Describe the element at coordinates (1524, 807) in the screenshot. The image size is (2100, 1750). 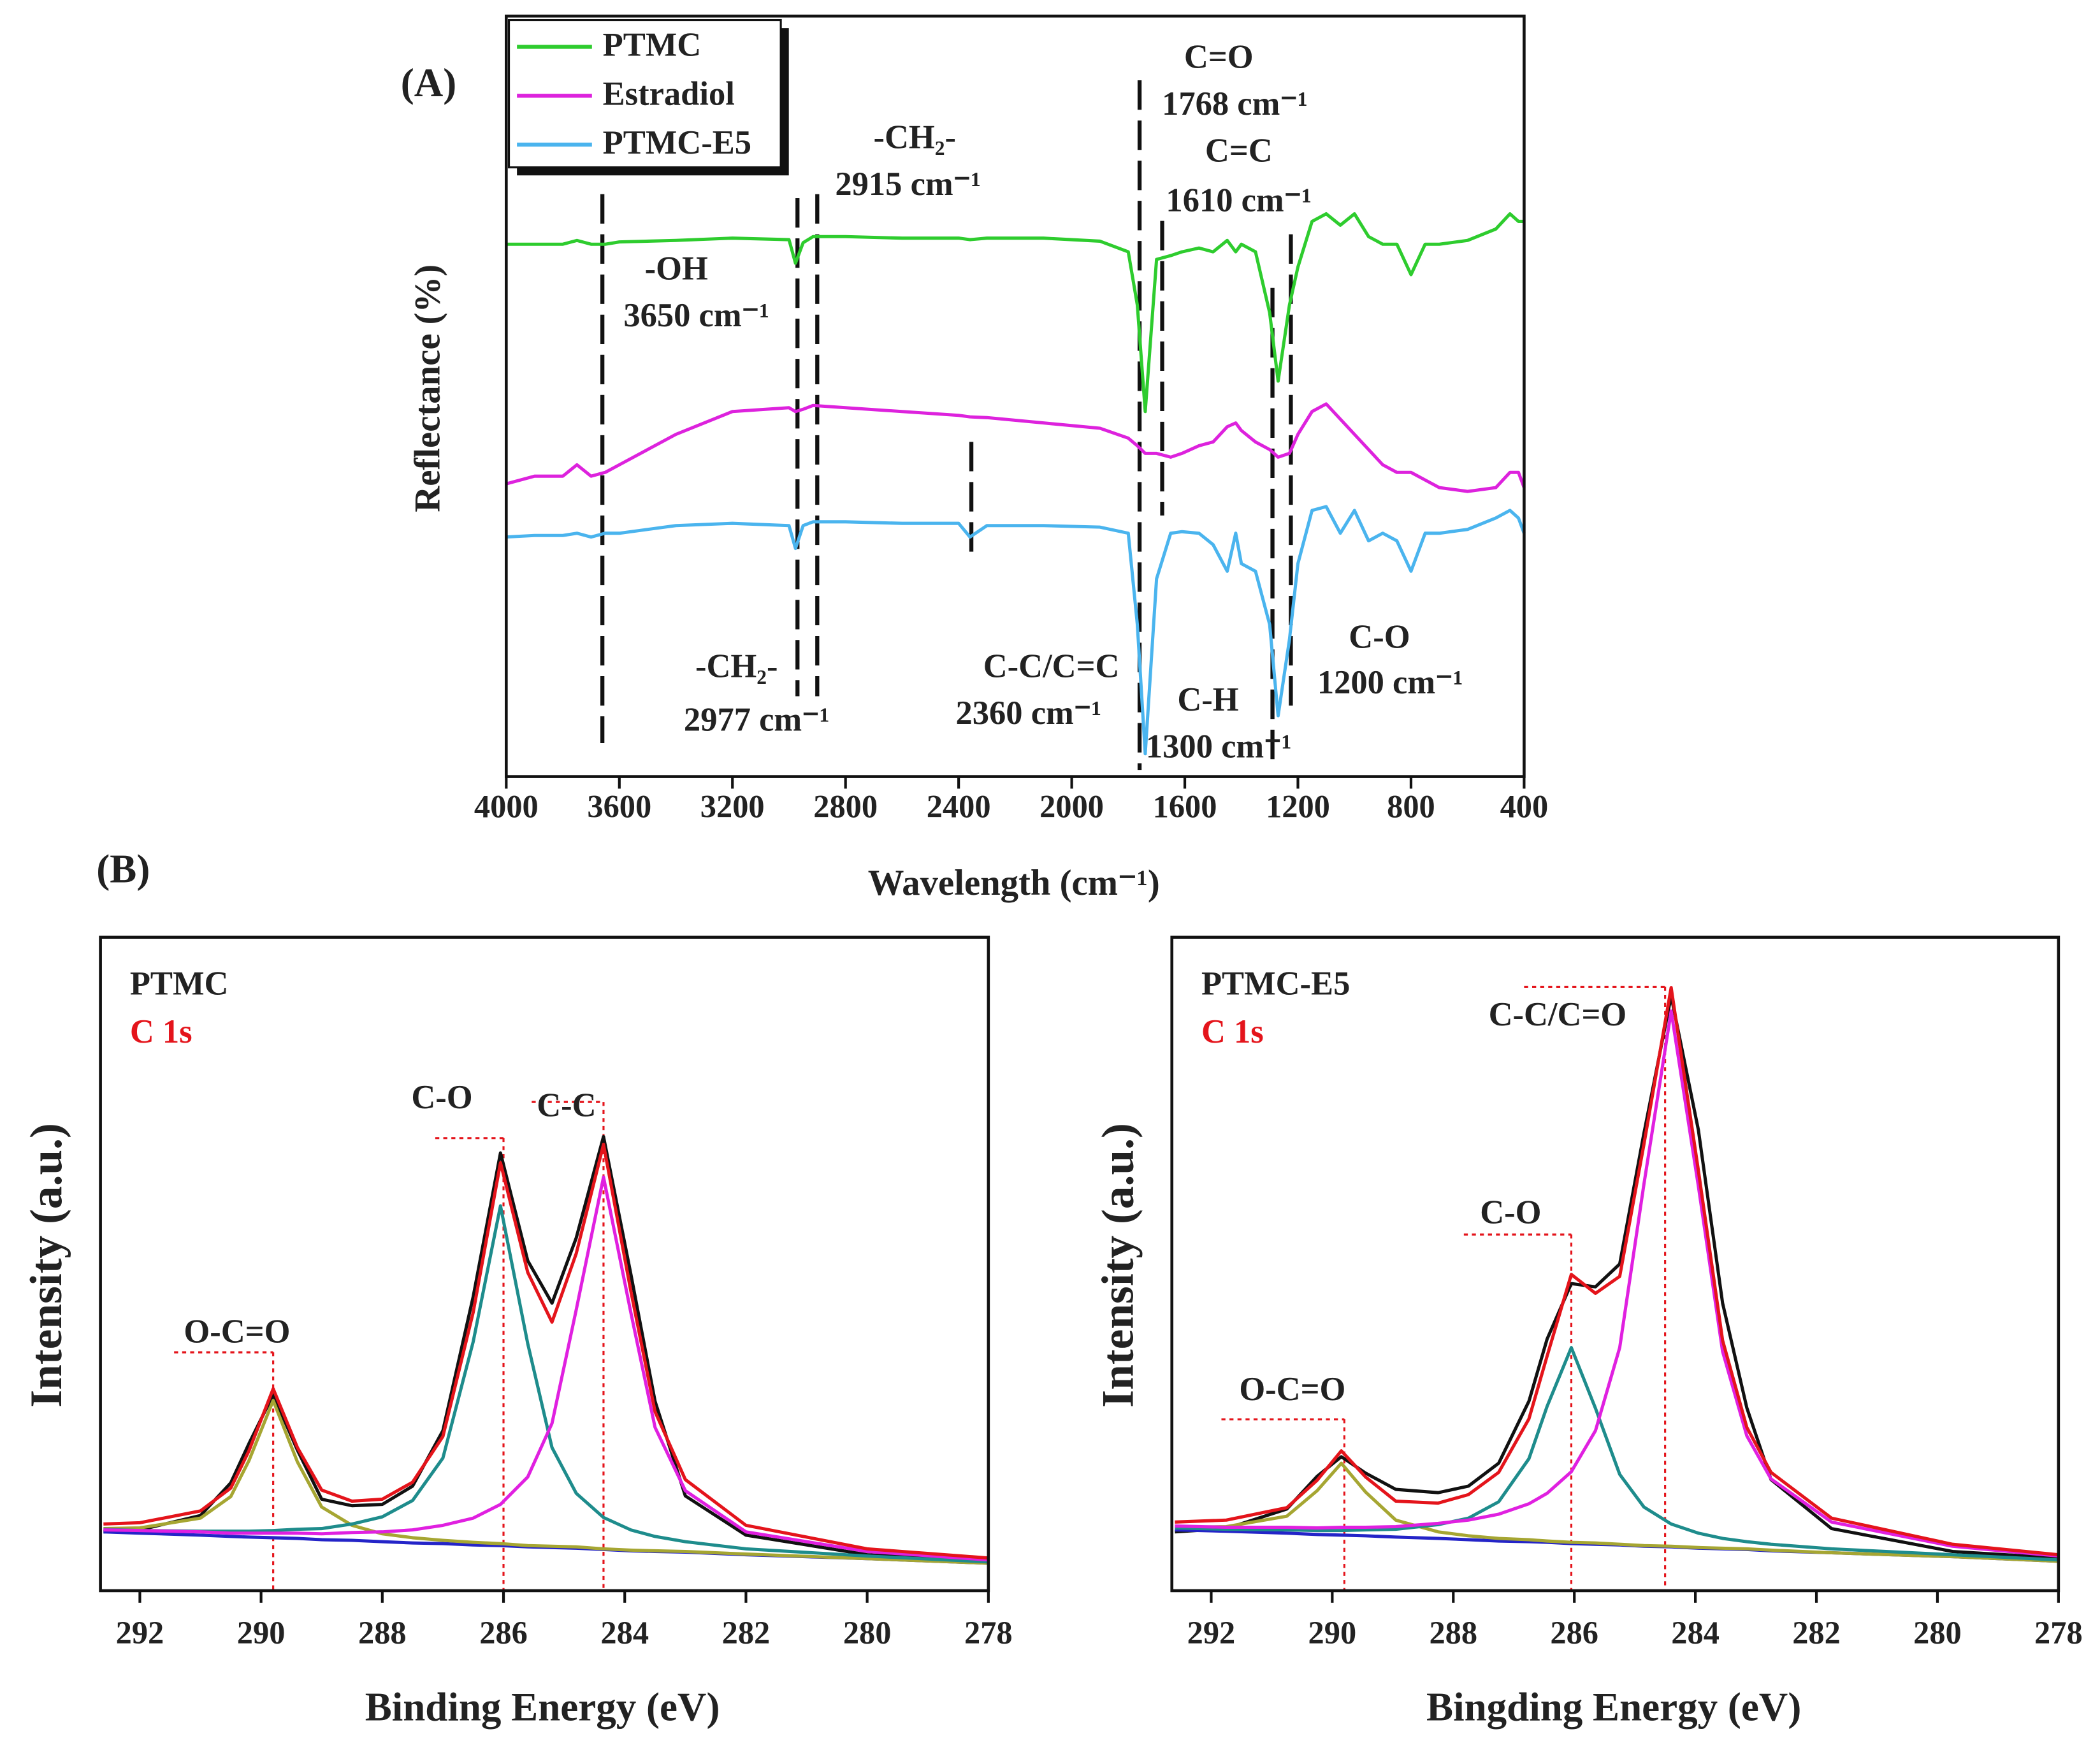
I see `x-tick-label: 400` at that location.